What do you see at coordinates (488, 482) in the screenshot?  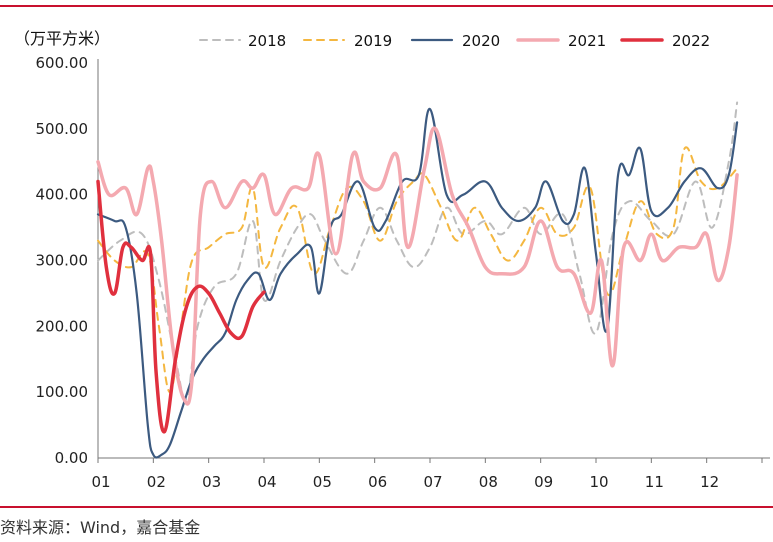 I see `x-tick-label: 08` at bounding box center [488, 482].